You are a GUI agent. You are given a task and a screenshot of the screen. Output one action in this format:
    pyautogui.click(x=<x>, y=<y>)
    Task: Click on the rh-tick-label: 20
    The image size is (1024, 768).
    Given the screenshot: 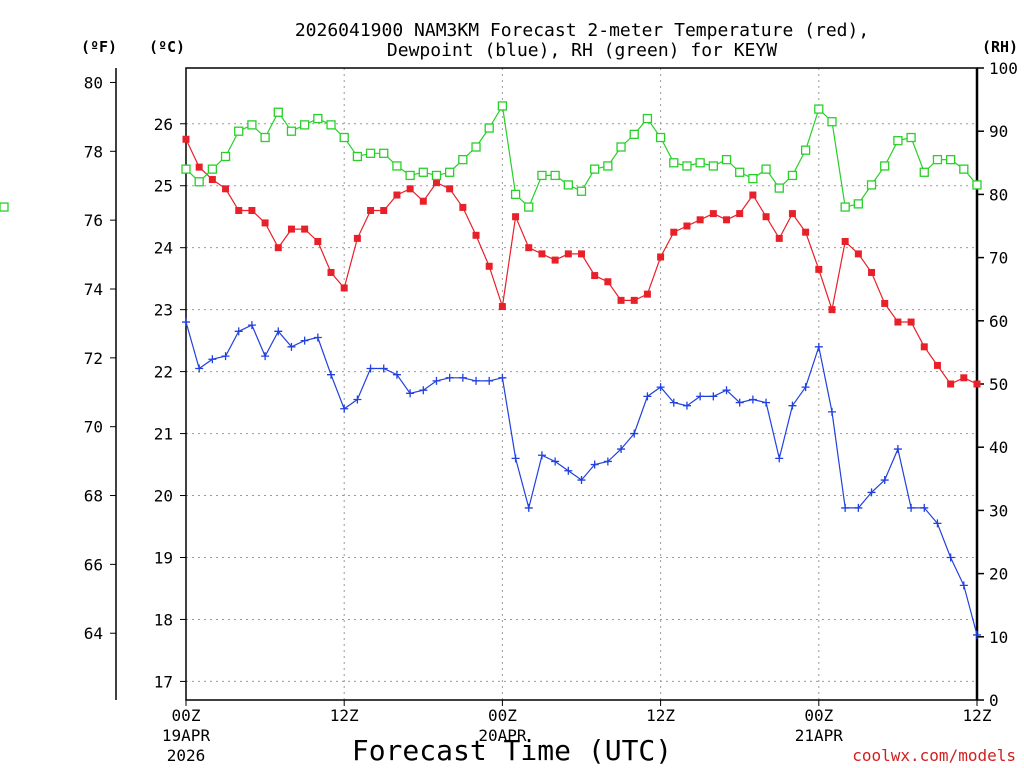 What is the action you would take?
    pyautogui.click(x=998, y=574)
    